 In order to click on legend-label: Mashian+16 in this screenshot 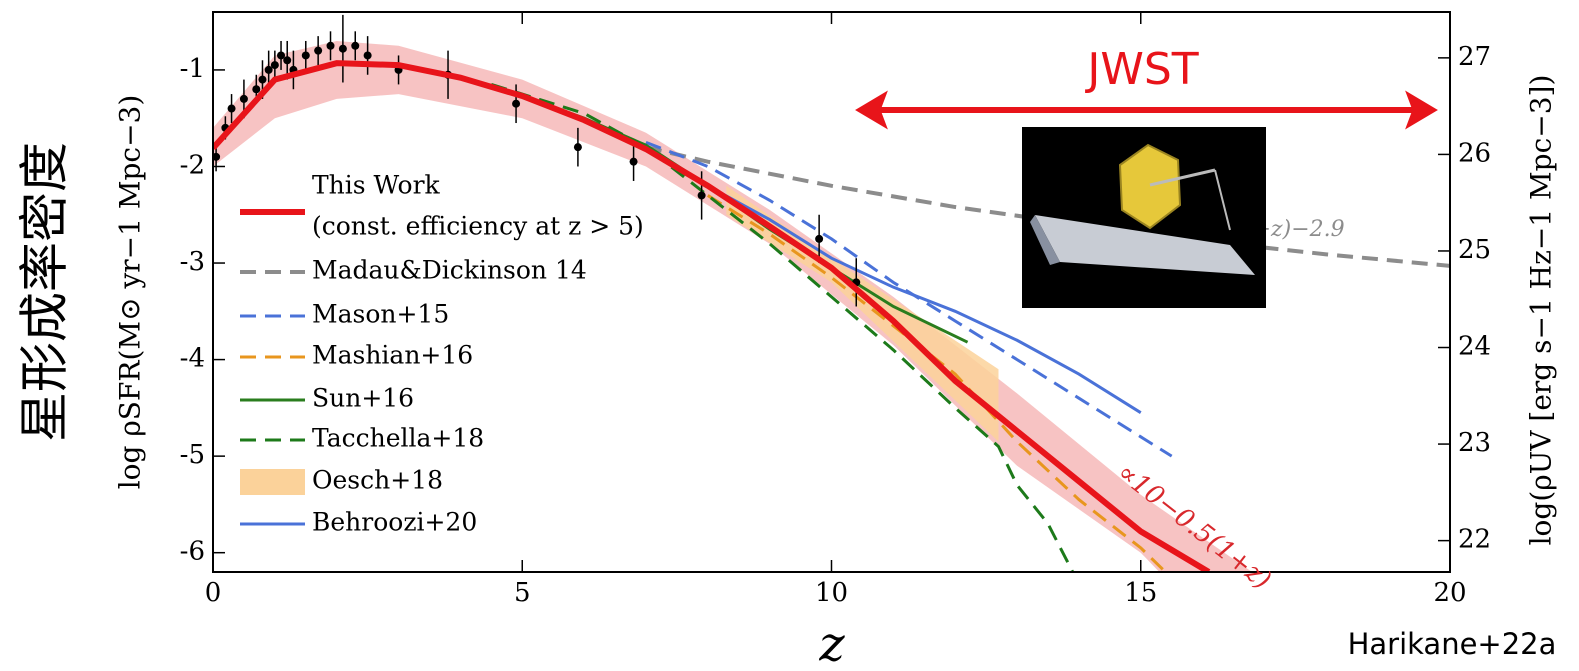, I will do `click(392, 355)`.